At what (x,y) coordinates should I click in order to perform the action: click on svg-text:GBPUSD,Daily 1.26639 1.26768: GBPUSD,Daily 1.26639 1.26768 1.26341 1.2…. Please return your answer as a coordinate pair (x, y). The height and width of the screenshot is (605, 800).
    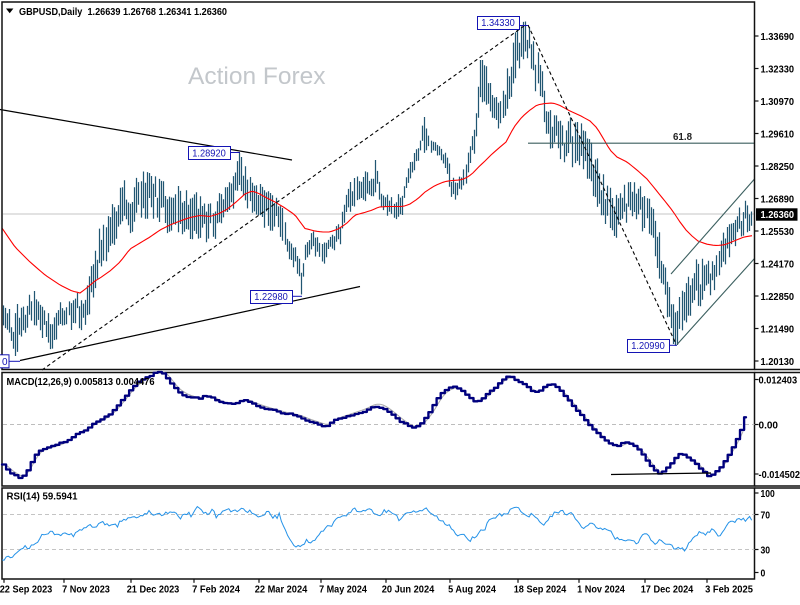
    Looking at the image, I should click on (123, 12).